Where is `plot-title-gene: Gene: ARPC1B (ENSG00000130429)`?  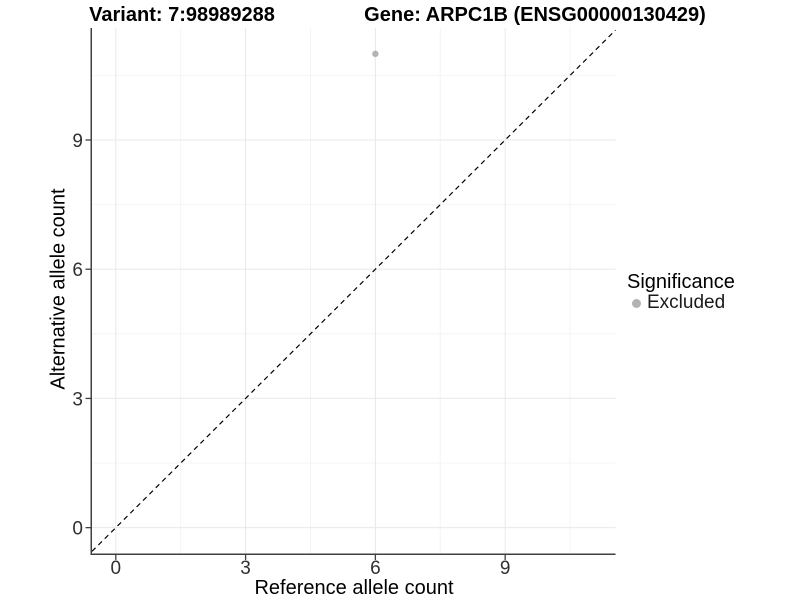
plot-title-gene: Gene: ARPC1B (ENSG00000130429) is located at coordinates (535, 15).